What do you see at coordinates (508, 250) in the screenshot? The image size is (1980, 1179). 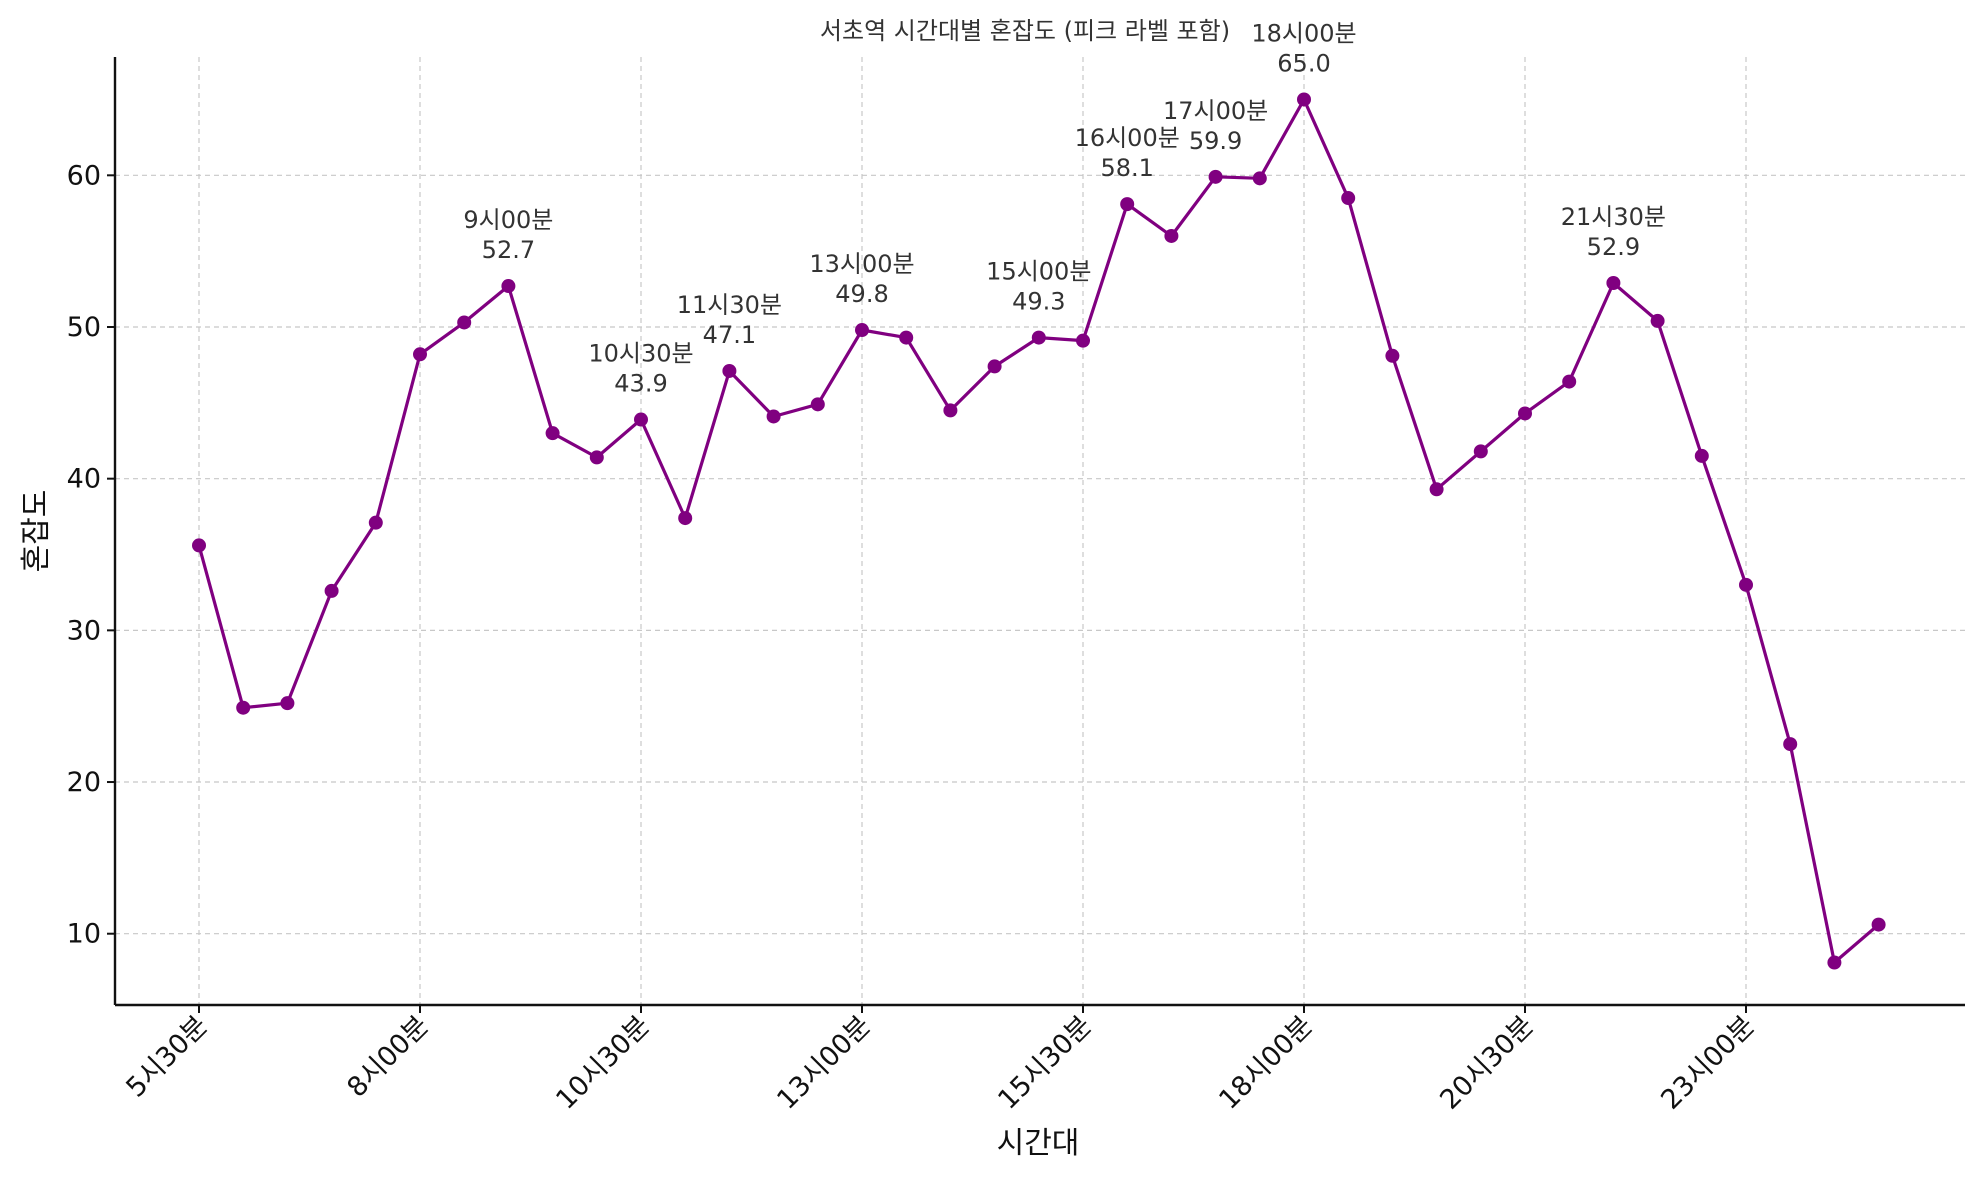 I see `peak-value-label: 52.7` at bounding box center [508, 250].